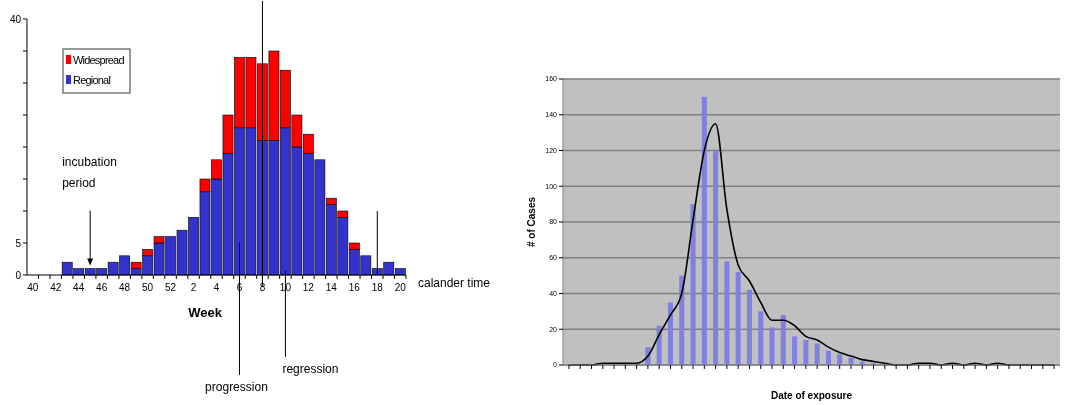 This screenshot has height=405, width=1066. Describe the element at coordinates (148, 287) in the screenshot. I see `x-tick-label: 50` at that location.